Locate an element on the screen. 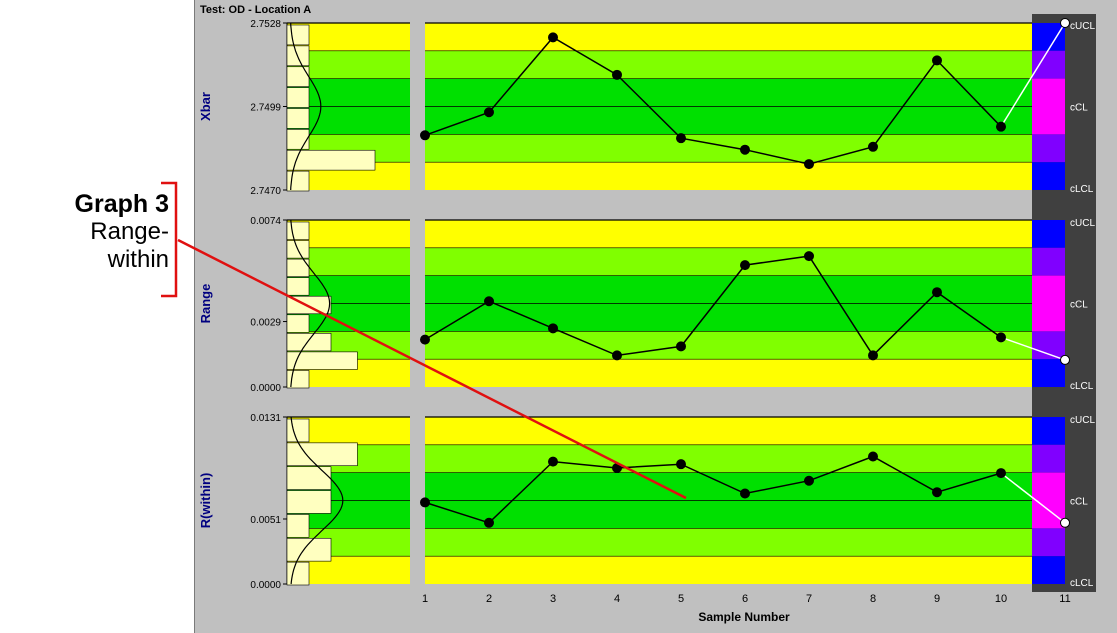 The image size is (1117, 633). x-tick-label: 1 is located at coordinates (425, 599).